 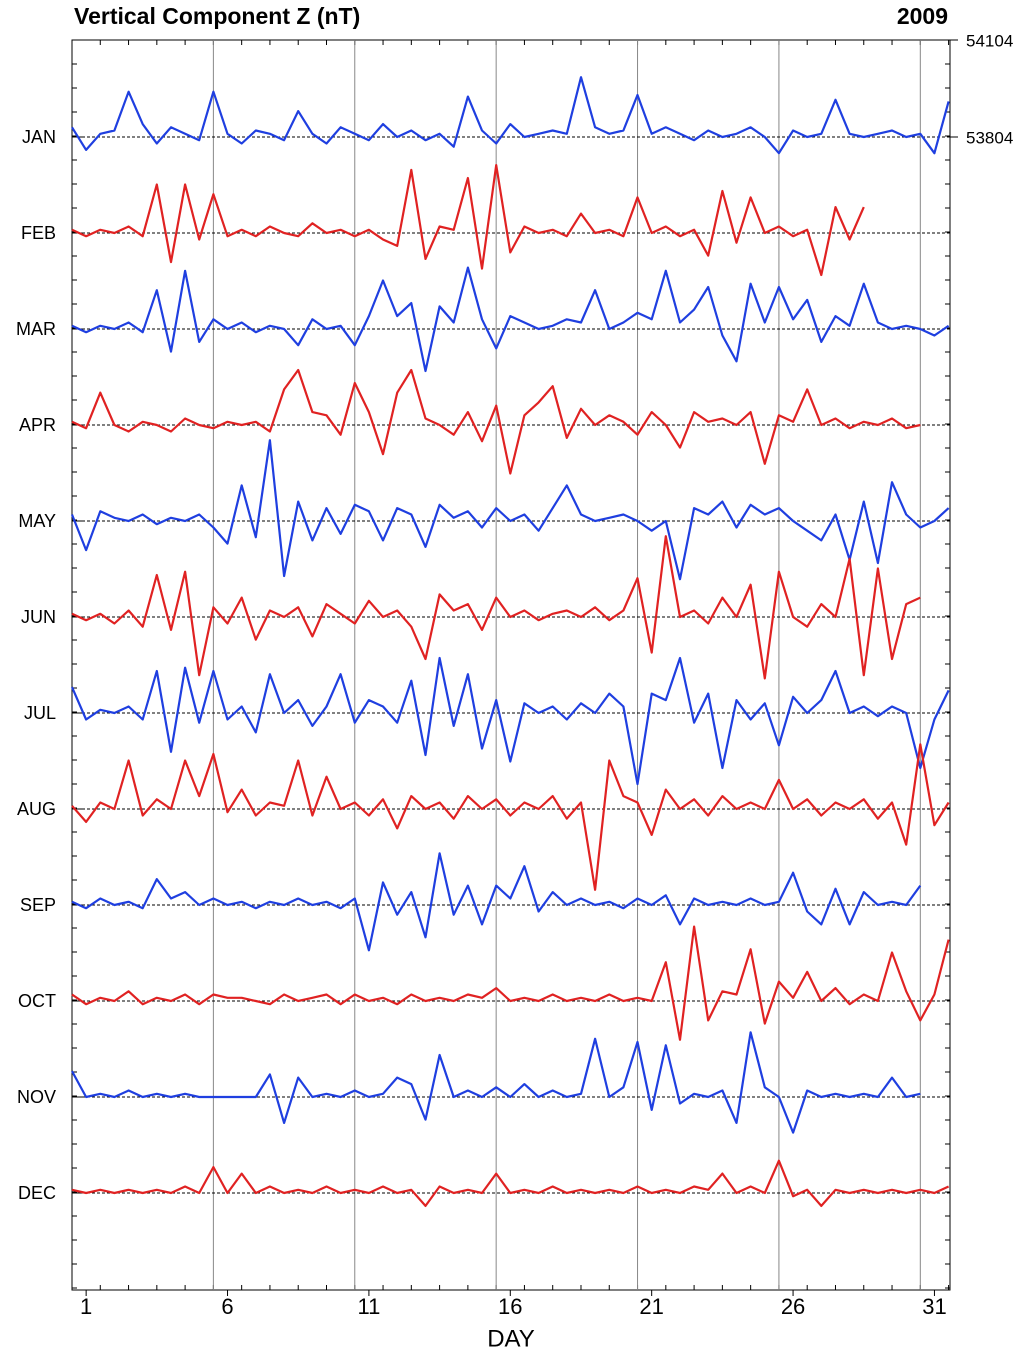 What do you see at coordinates (651, 1306) in the screenshot?
I see `x-tick-label: 21` at bounding box center [651, 1306].